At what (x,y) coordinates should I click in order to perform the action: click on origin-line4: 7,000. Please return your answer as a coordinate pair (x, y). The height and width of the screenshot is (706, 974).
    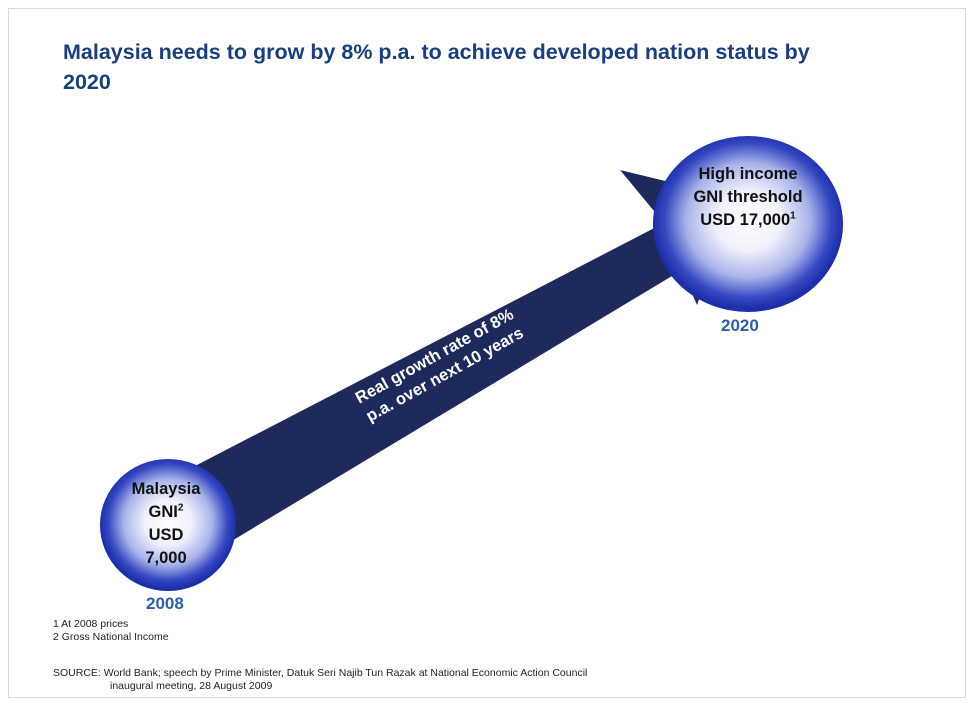
    Looking at the image, I should click on (166, 558).